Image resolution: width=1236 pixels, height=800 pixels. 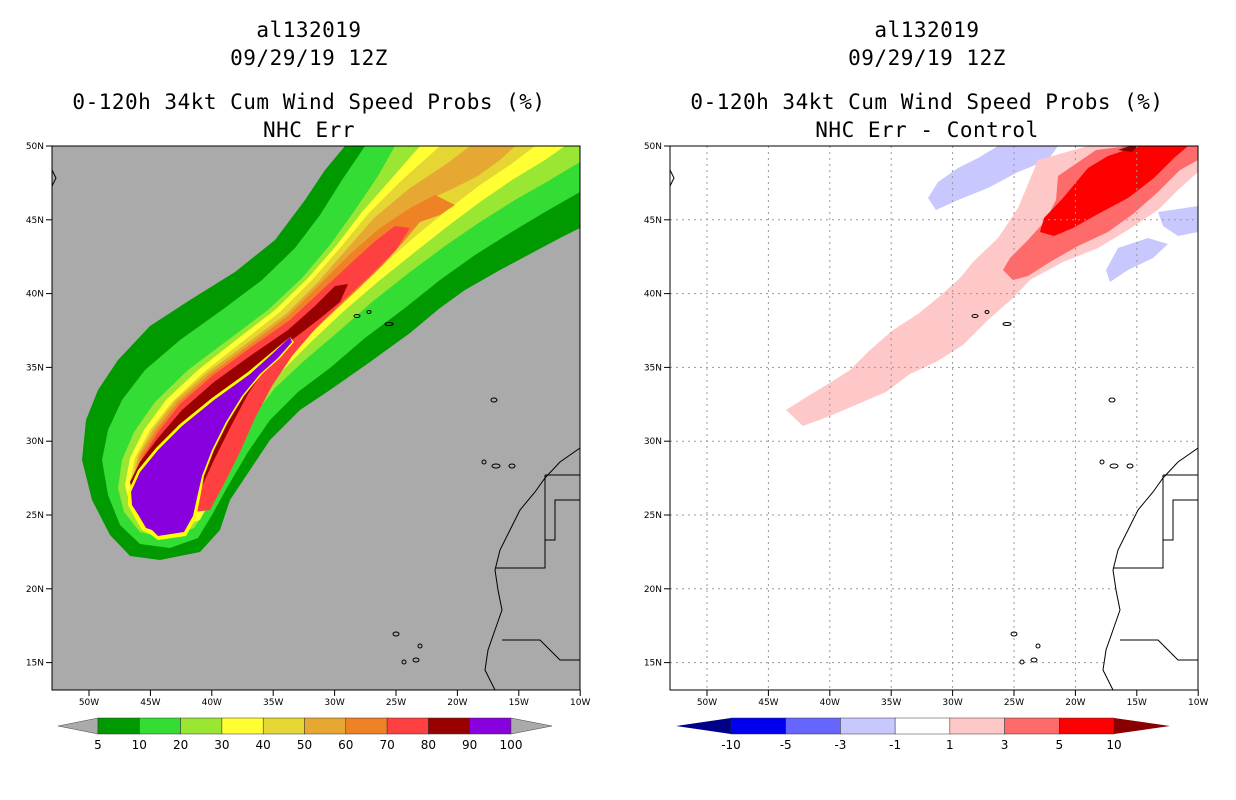 I want to click on lon-label: 15W, so click(x=519, y=703).